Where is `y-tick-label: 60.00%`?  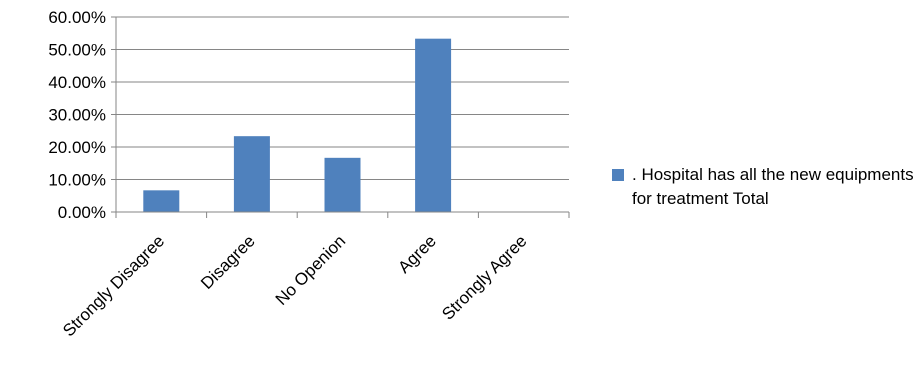
y-tick-label: 60.00% is located at coordinates (77, 17).